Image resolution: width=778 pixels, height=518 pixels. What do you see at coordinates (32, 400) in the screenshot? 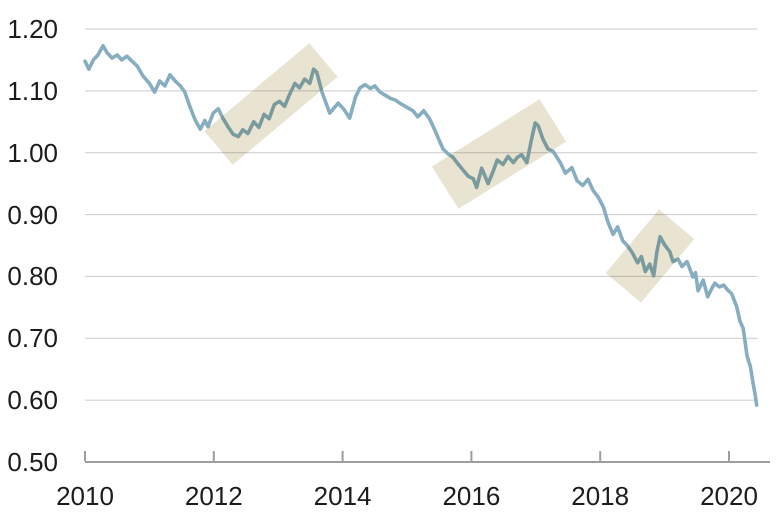
I see `y-axis-tick-label: 0.60` at bounding box center [32, 400].